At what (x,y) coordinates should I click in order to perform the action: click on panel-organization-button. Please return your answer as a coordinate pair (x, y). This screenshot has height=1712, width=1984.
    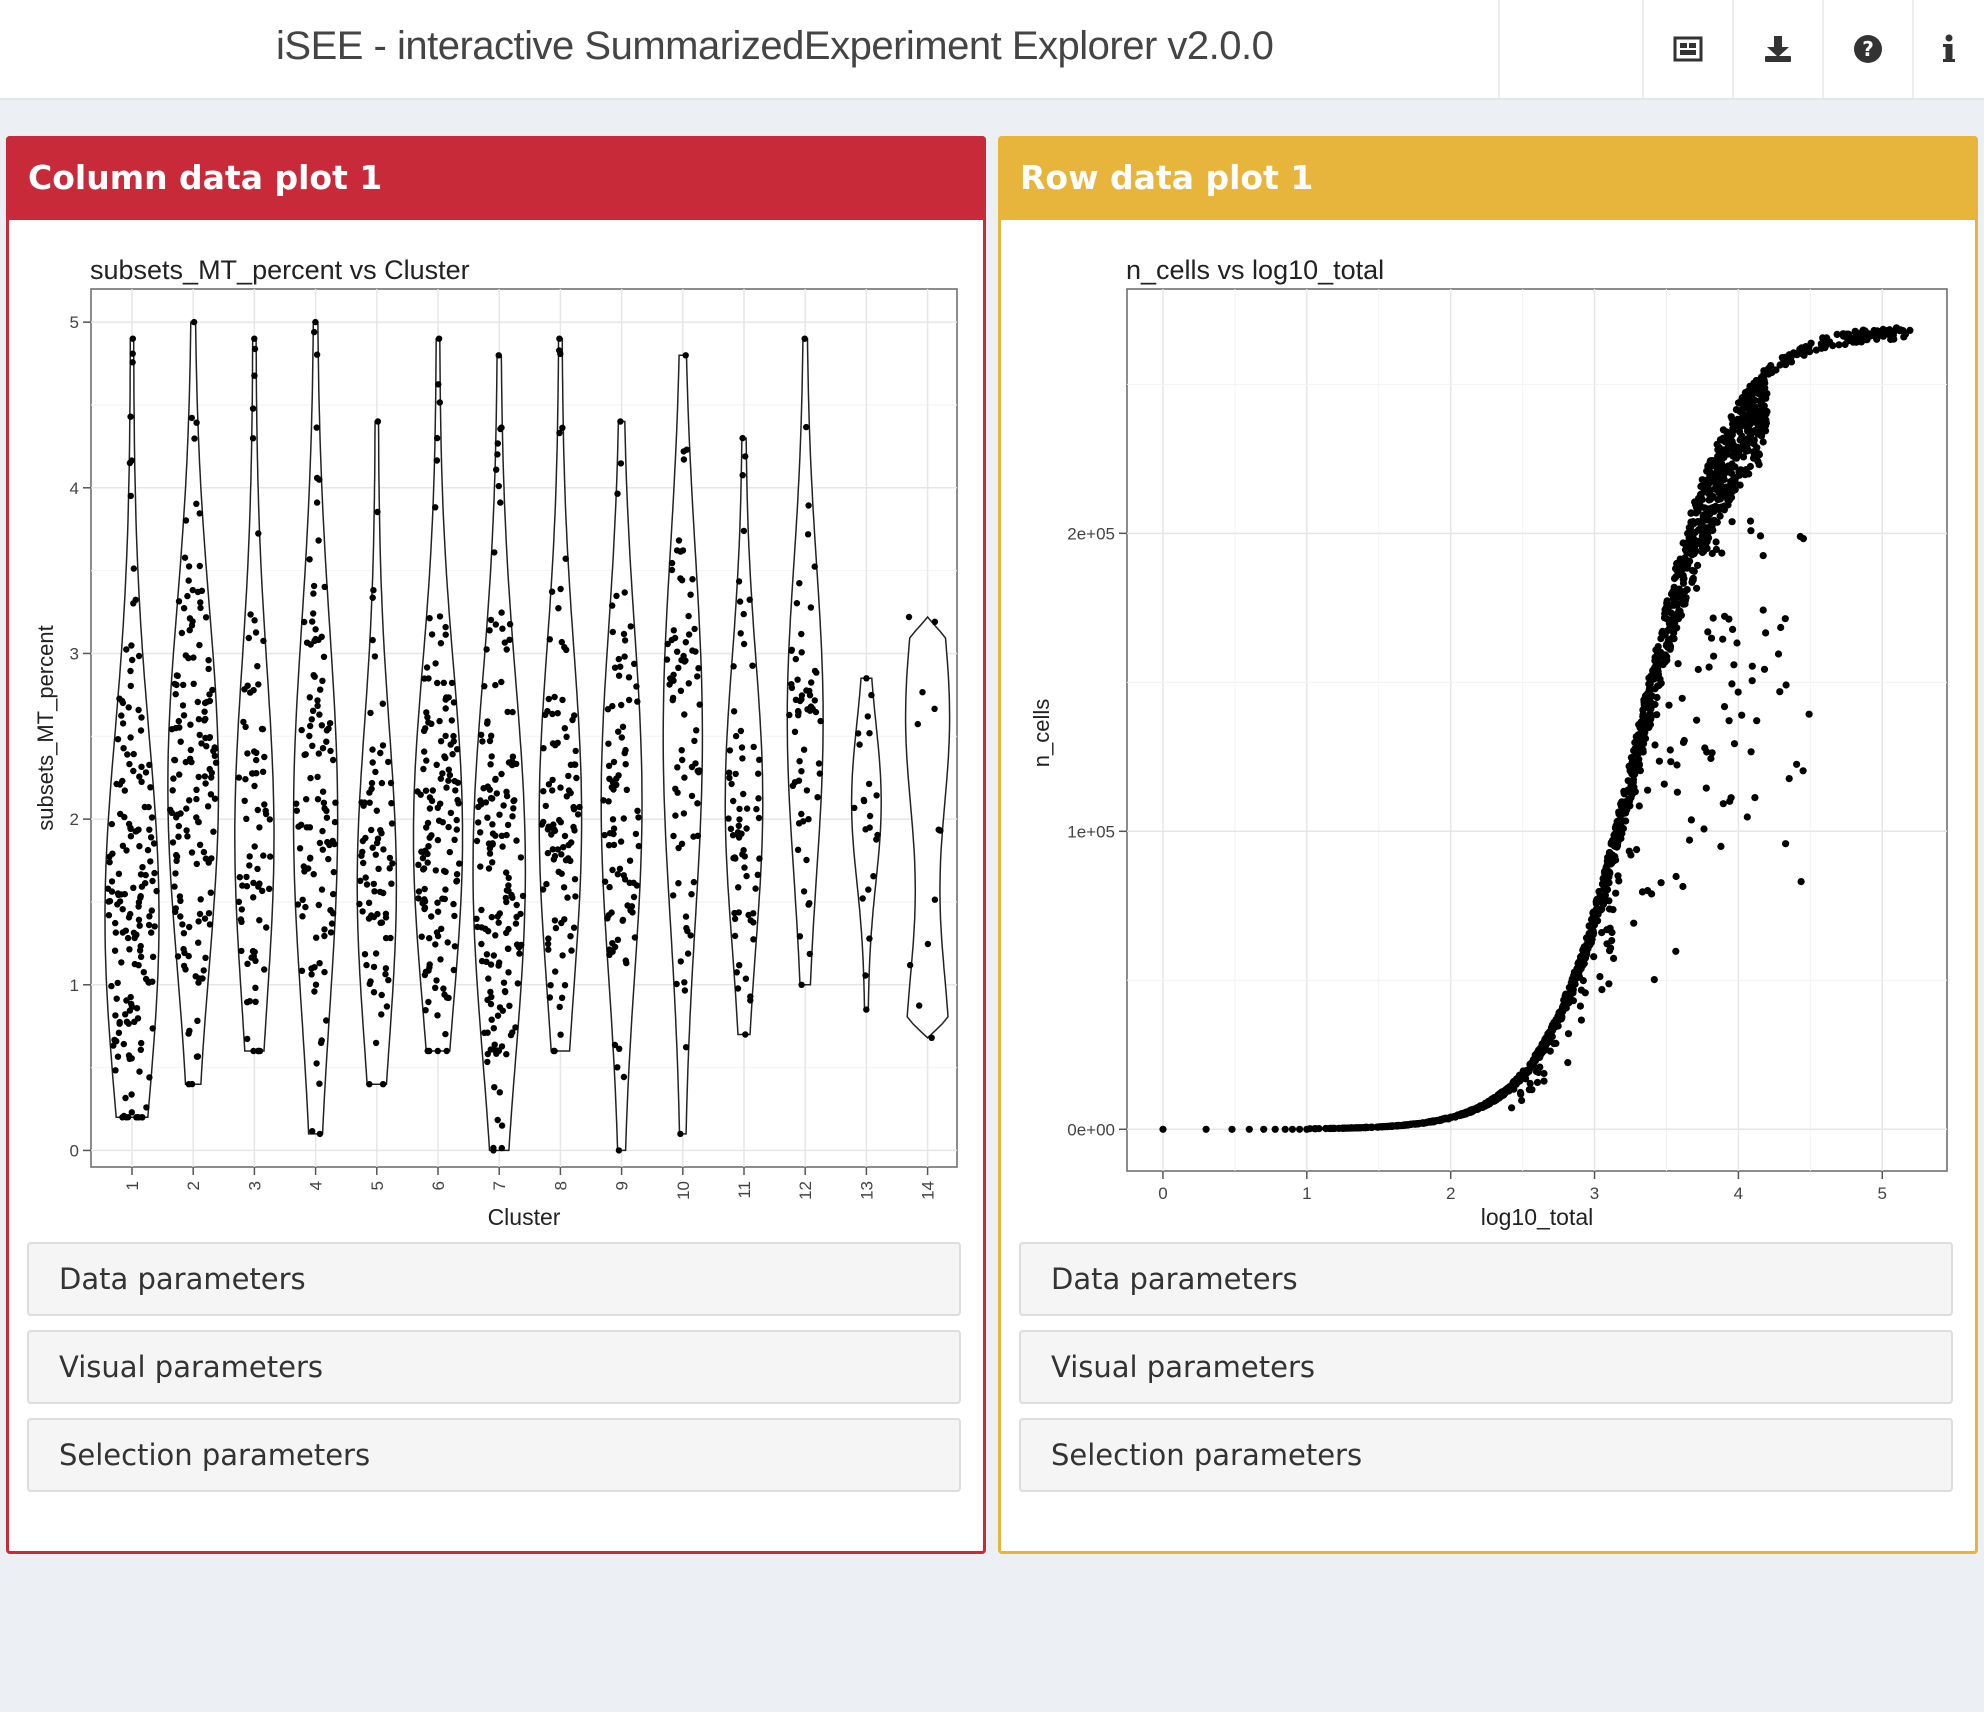
    Looking at the image, I should click on (1687, 49).